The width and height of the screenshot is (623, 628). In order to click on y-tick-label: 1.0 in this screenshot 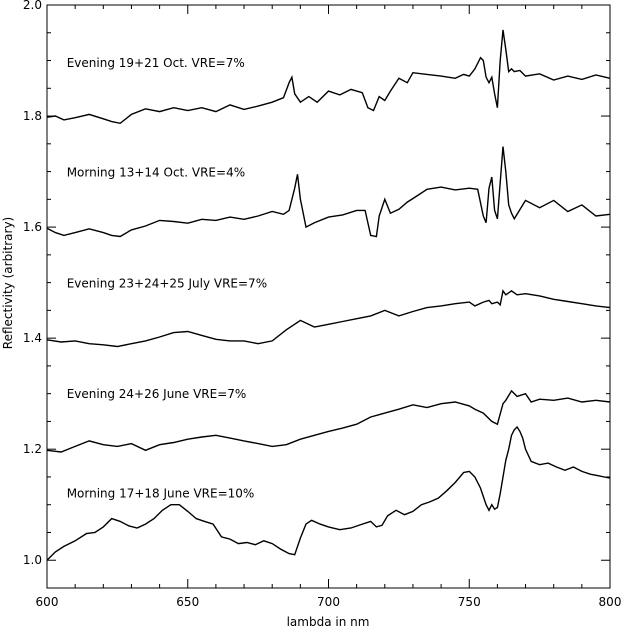, I will do `click(32, 560)`.